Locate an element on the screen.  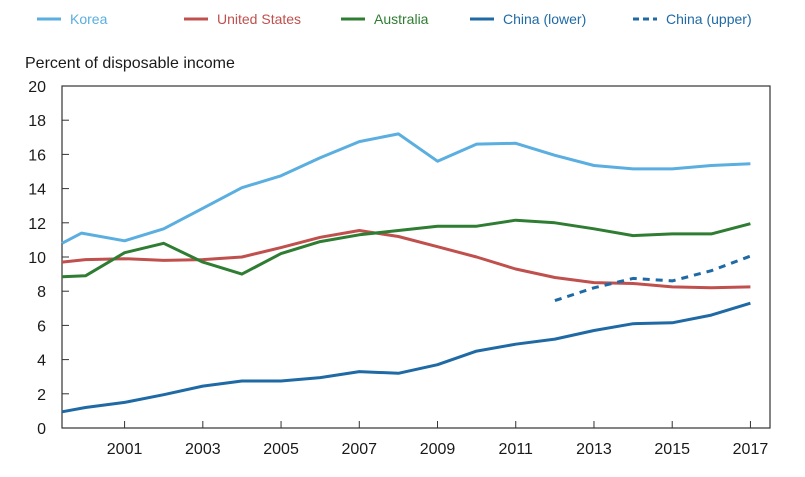
y-tick-label: 4 is located at coordinates (41, 361).